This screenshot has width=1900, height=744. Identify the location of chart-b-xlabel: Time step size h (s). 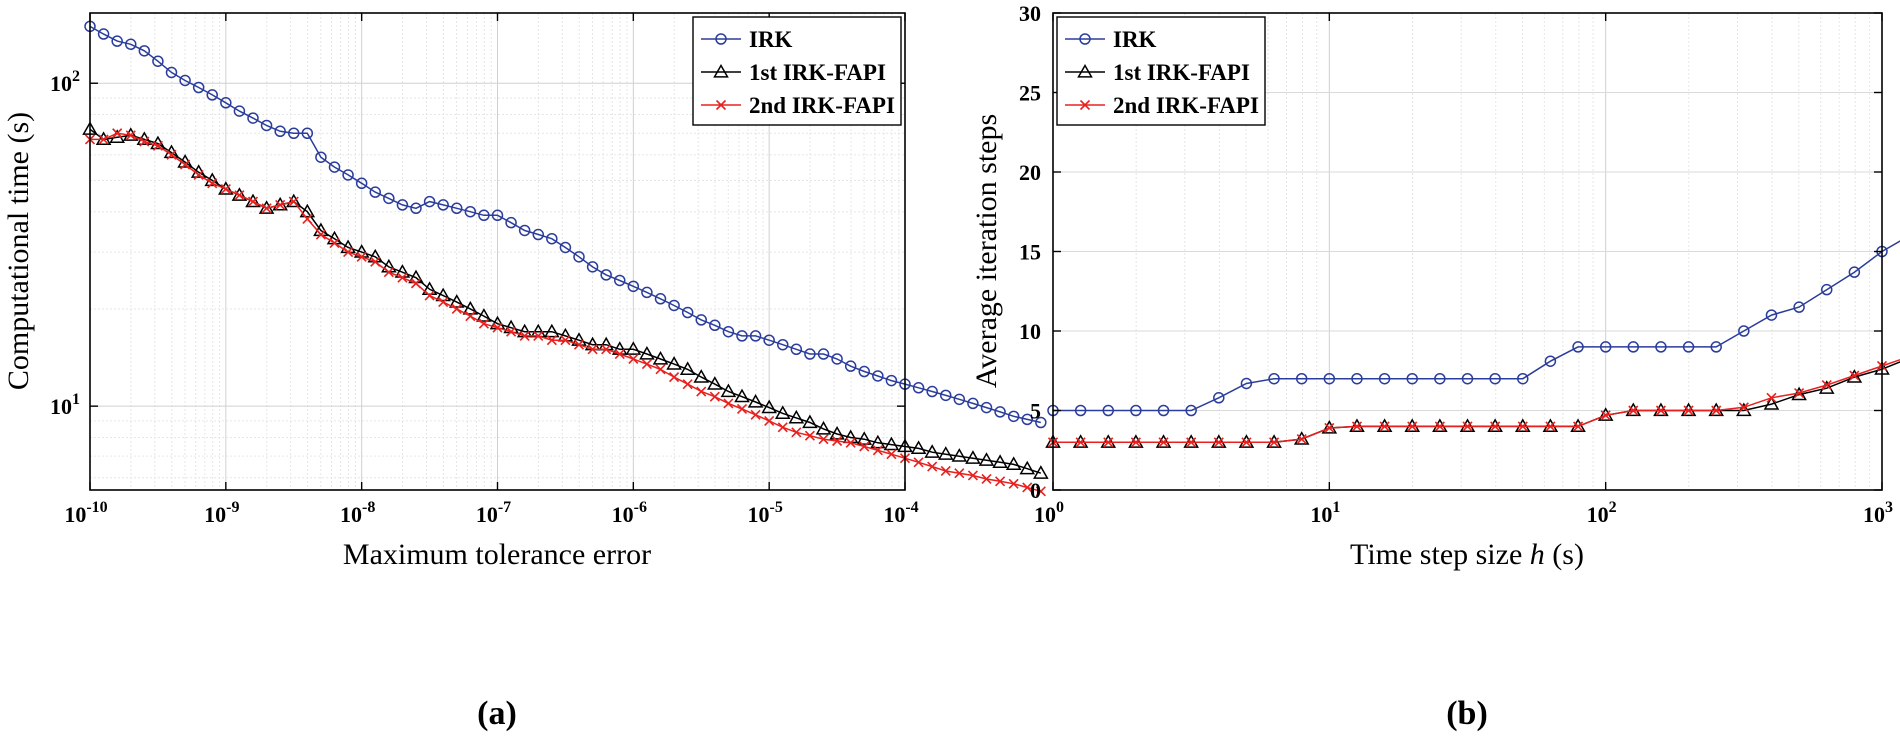
(1467, 554).